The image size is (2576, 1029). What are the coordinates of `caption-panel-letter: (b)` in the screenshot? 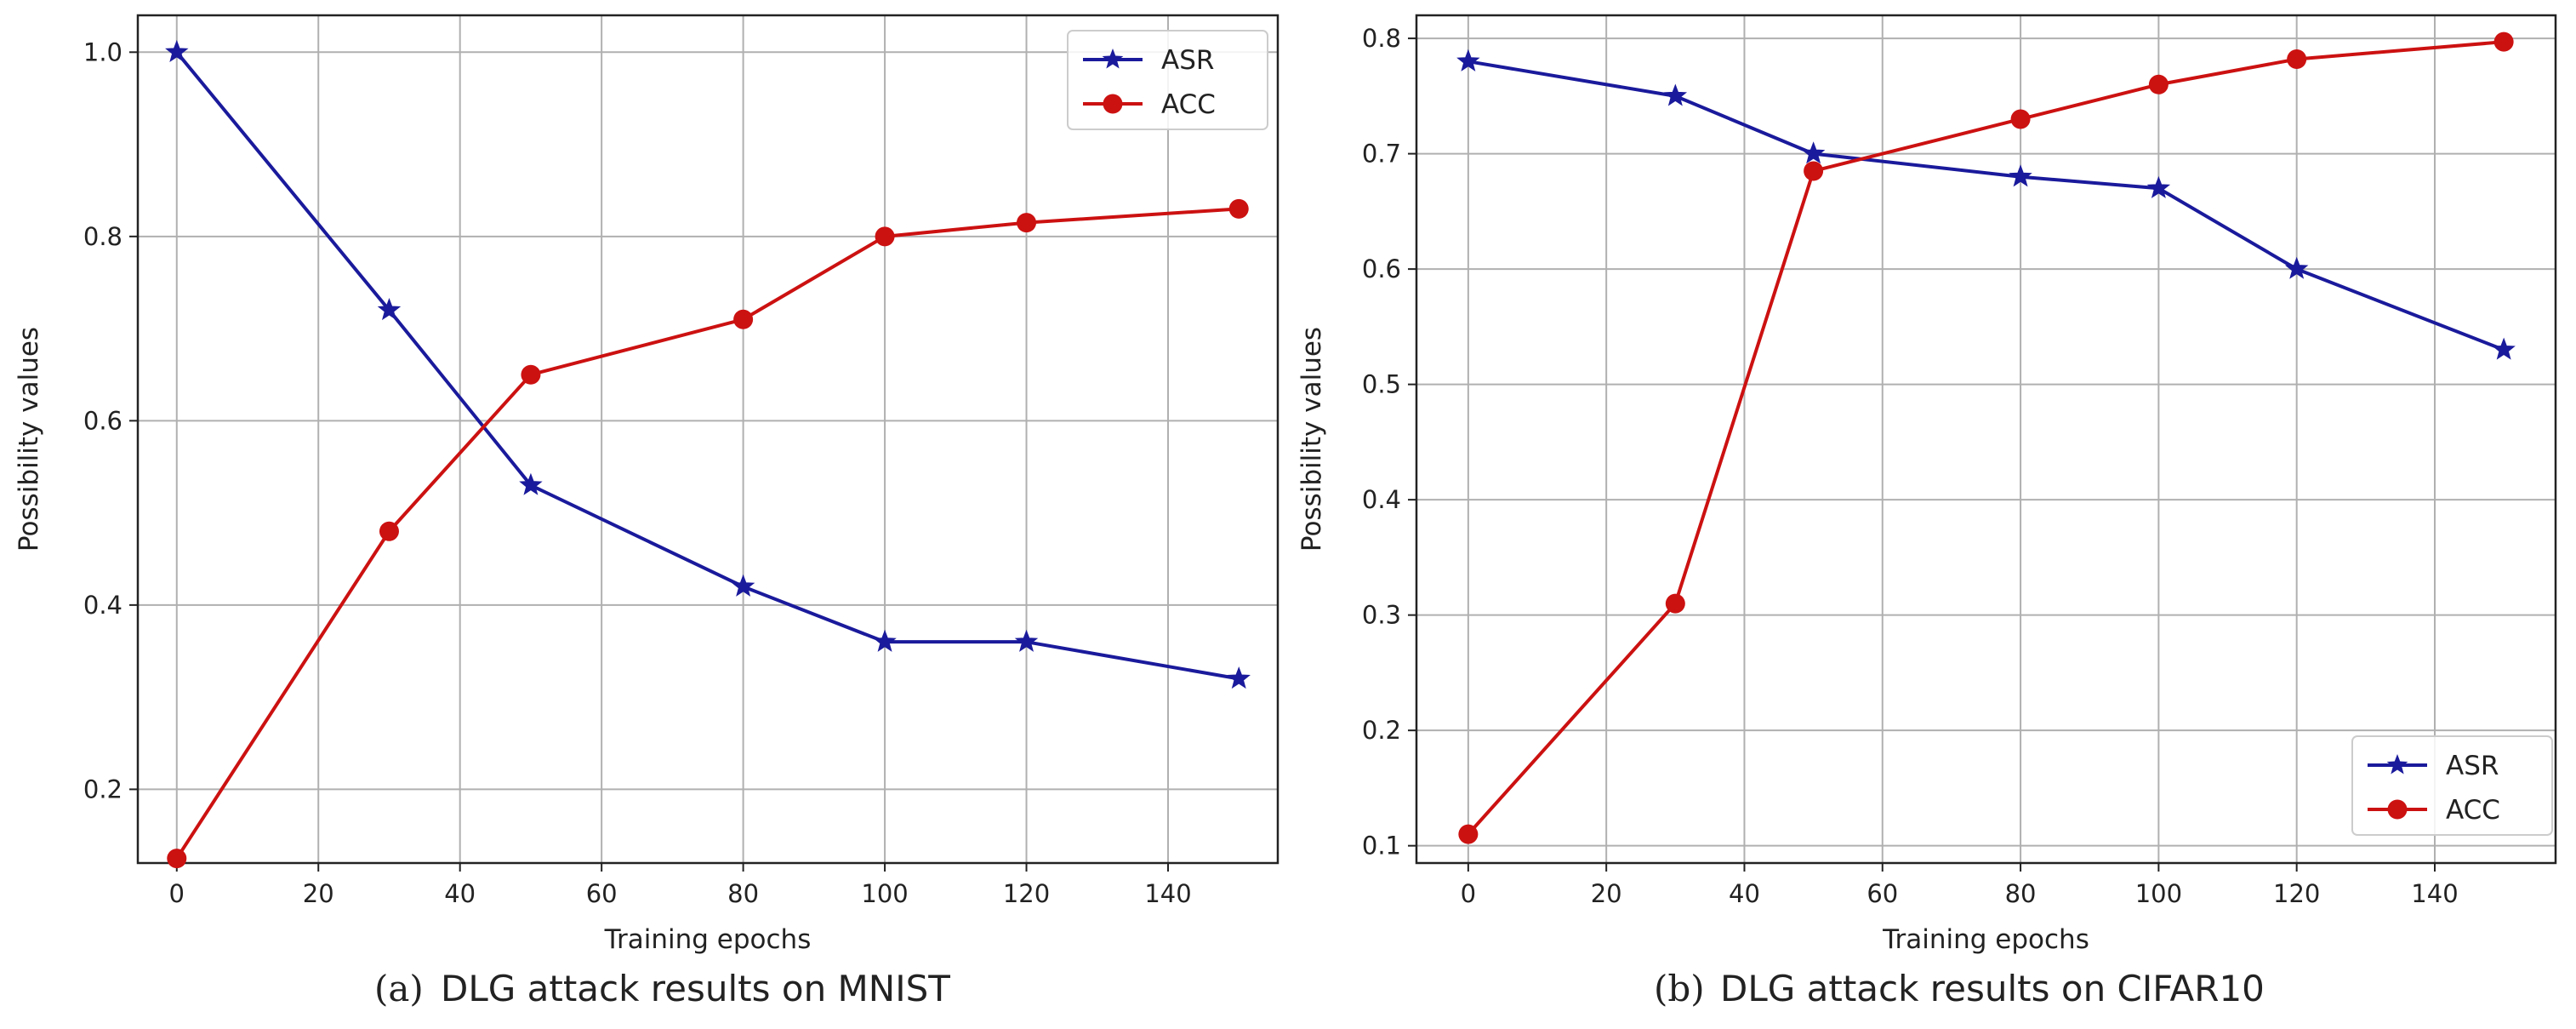 It's located at (1679, 988).